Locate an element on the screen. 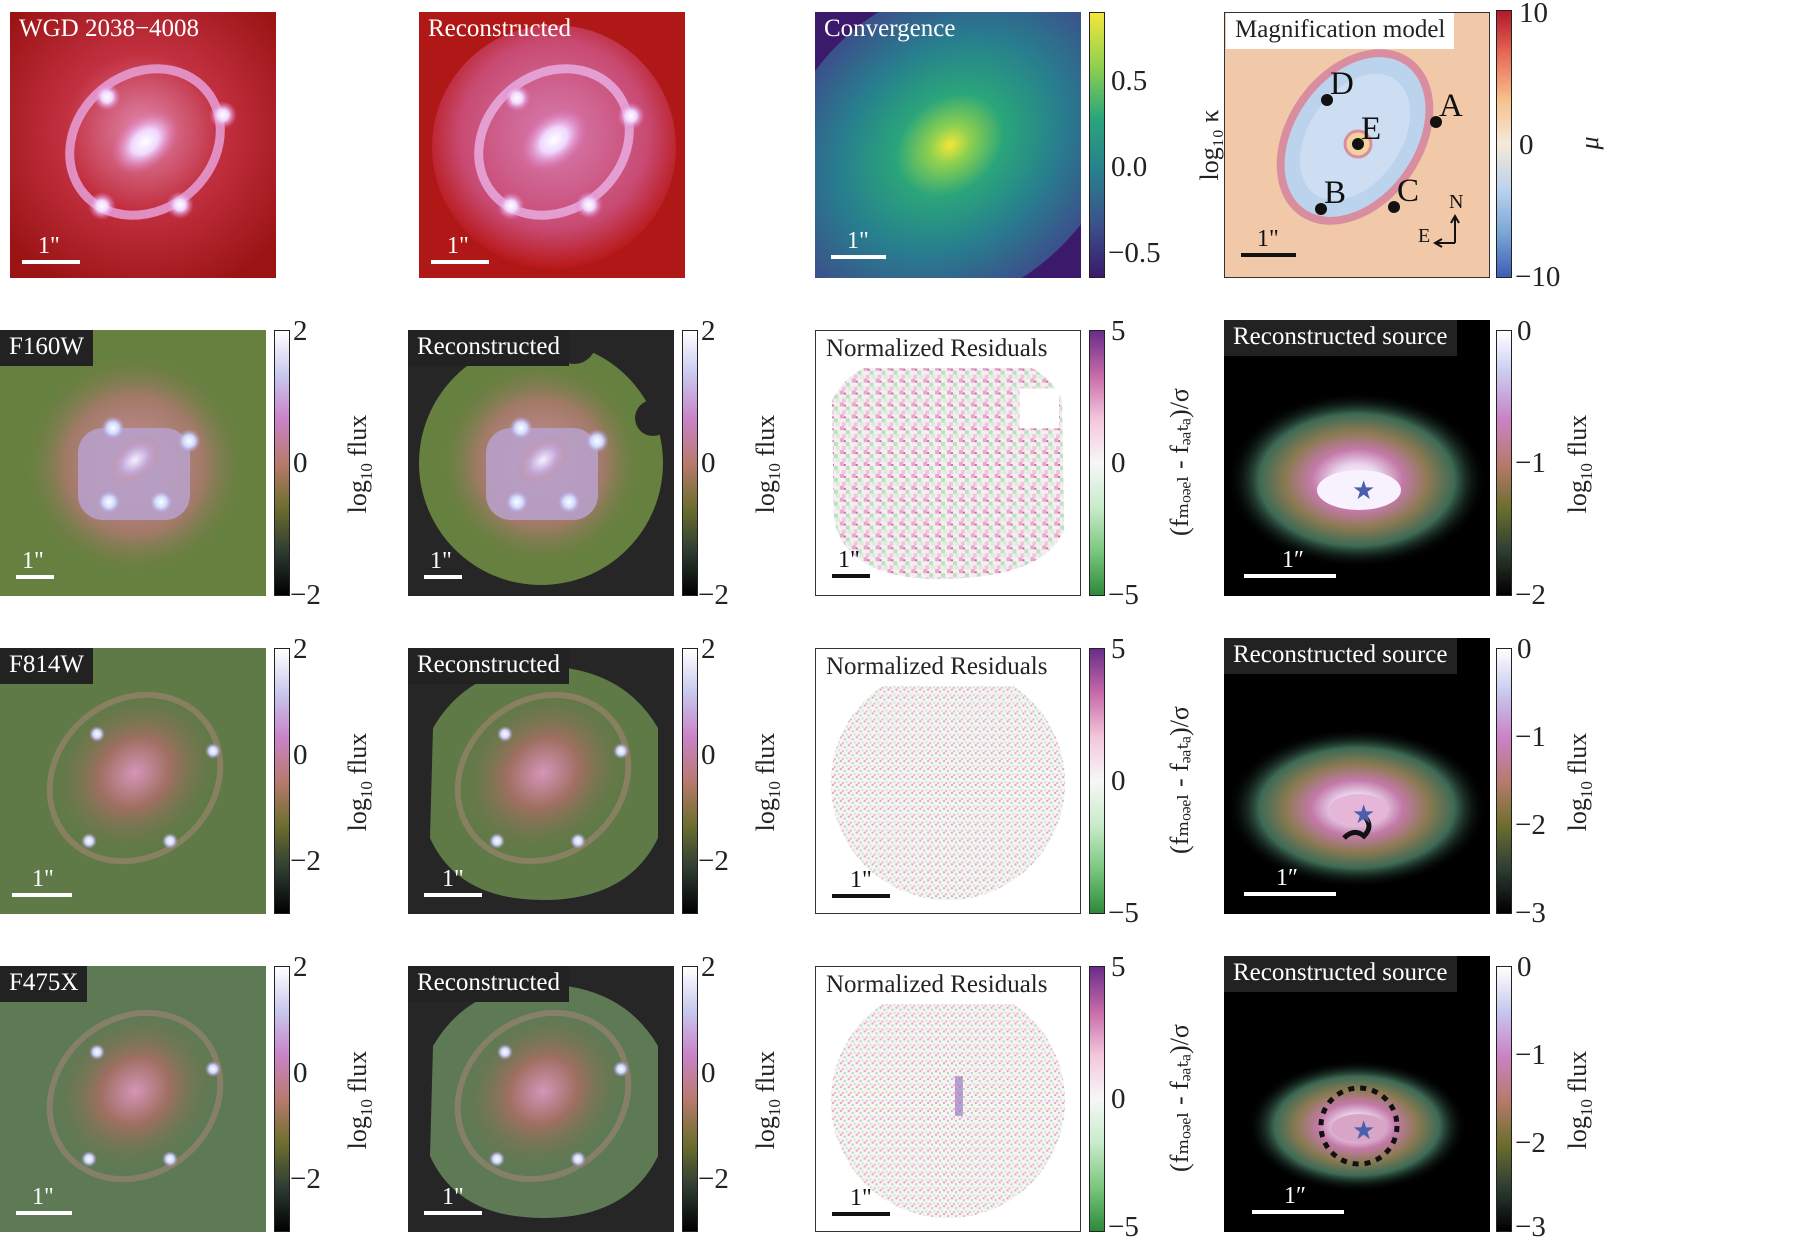 This screenshot has width=1819, height=1245. colorbar-magnification is located at coordinates (1504, 144).